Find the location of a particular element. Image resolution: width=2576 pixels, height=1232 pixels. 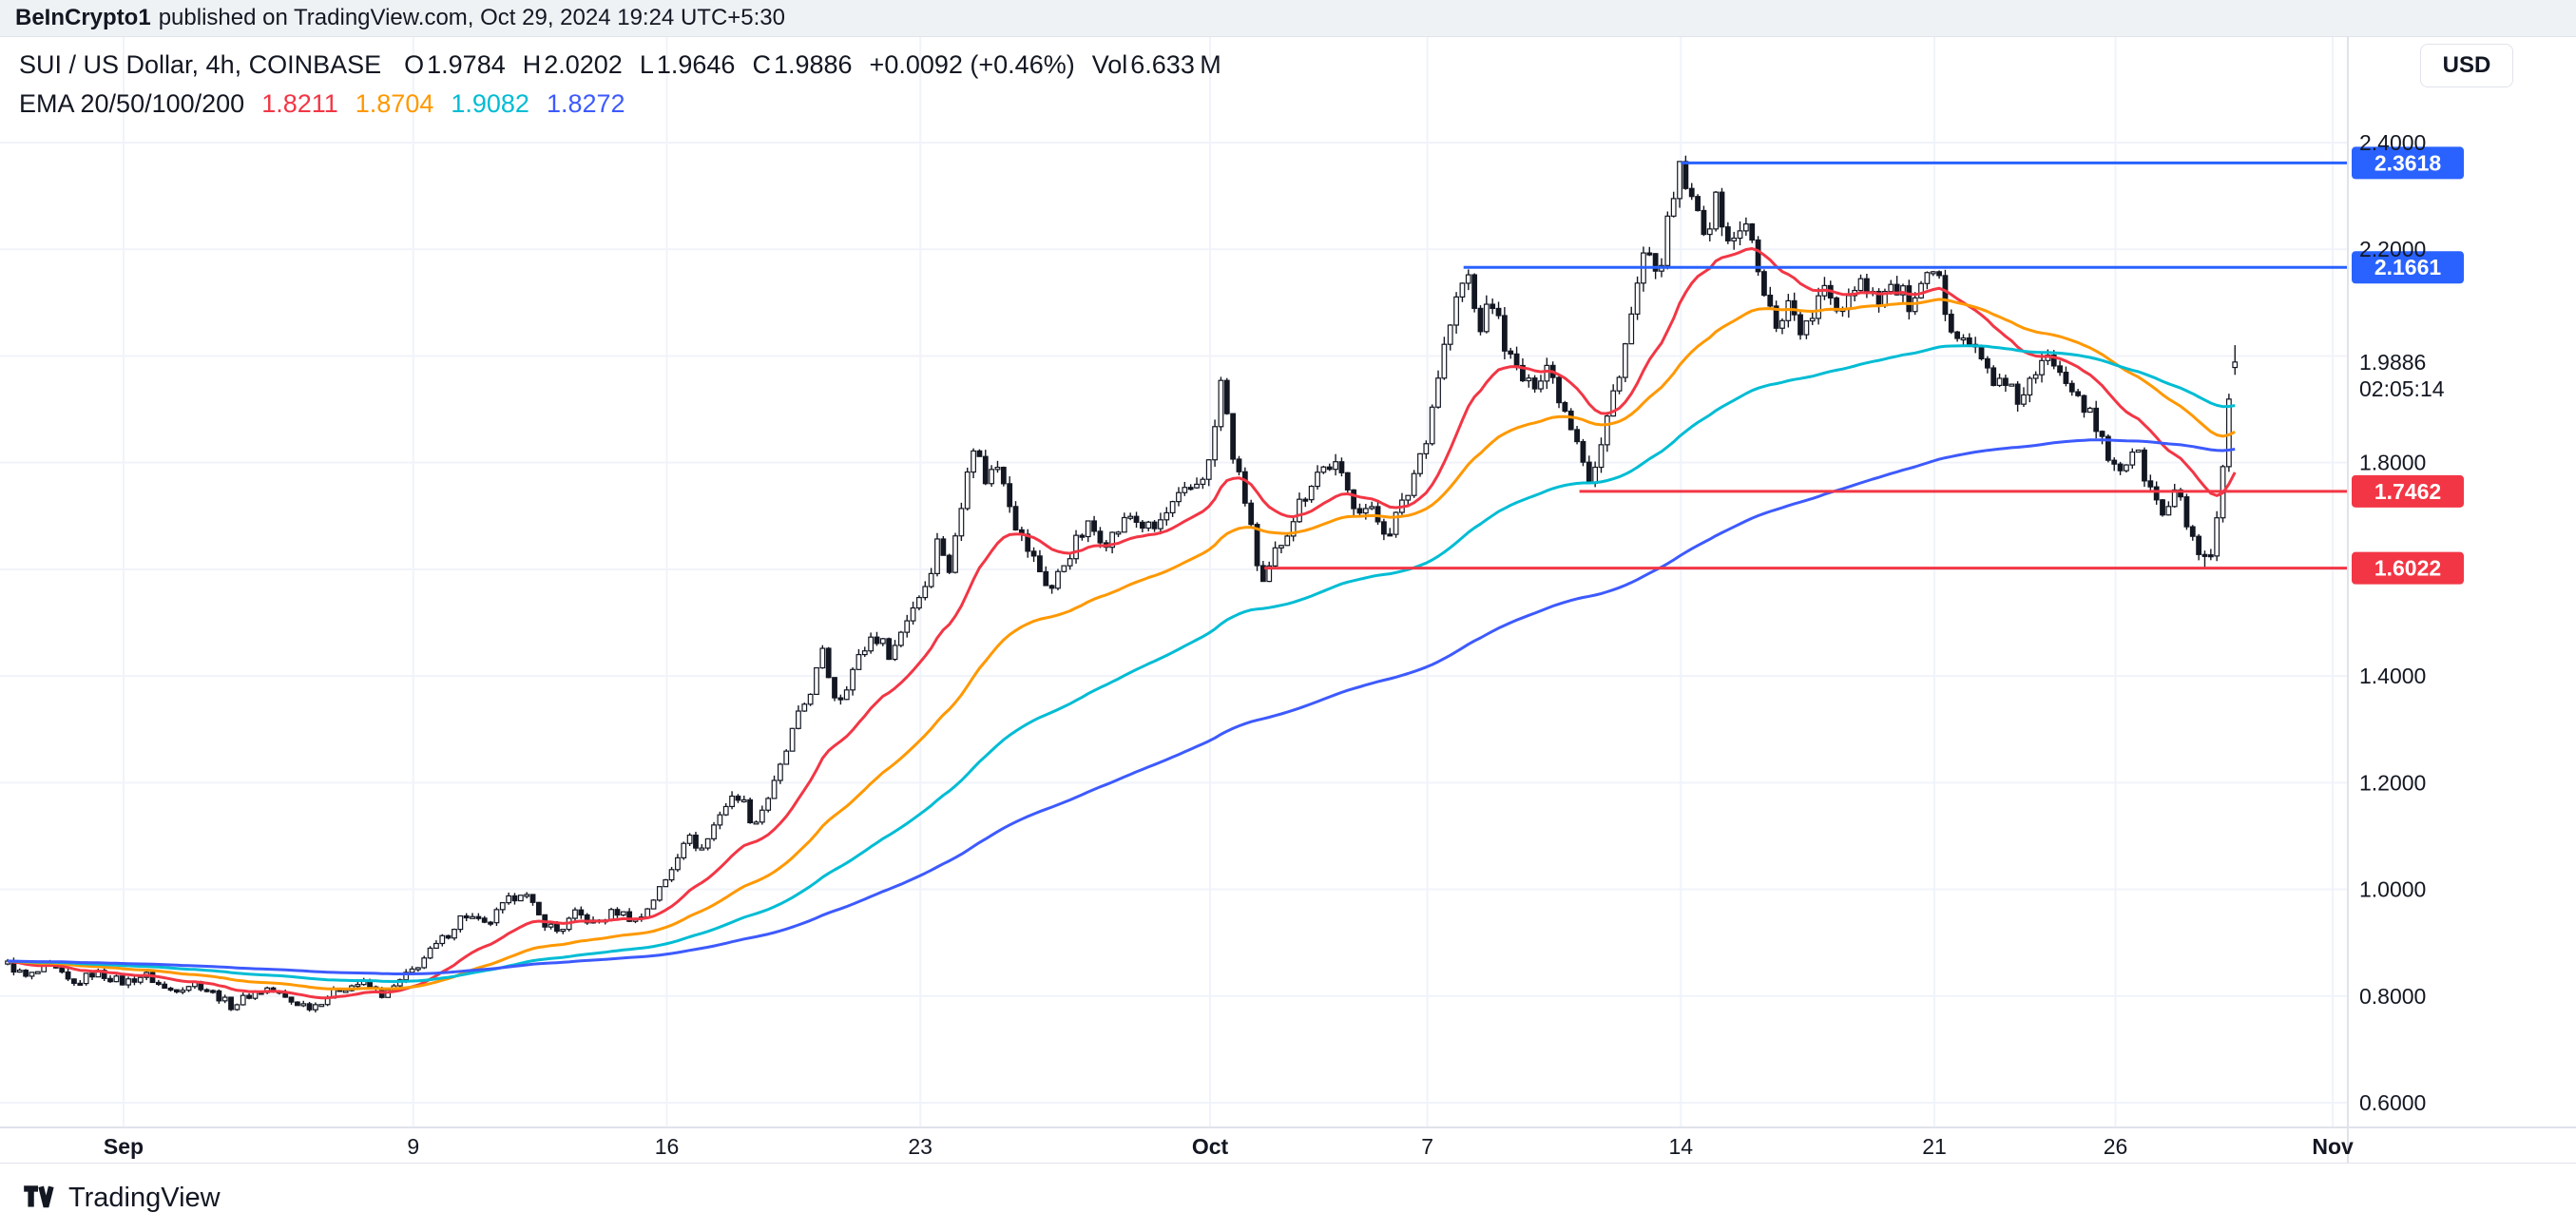

low-group: L 1.9646 is located at coordinates (688, 65).